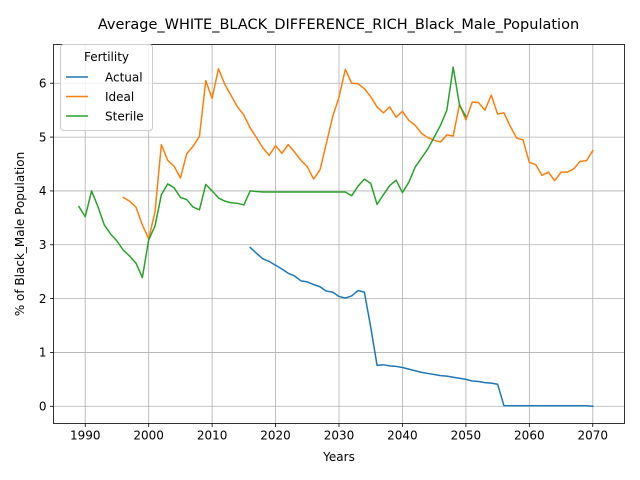 This screenshot has height=480, width=640. Describe the element at coordinates (43, 353) in the screenshot. I see `y-tick-label: 1` at that location.